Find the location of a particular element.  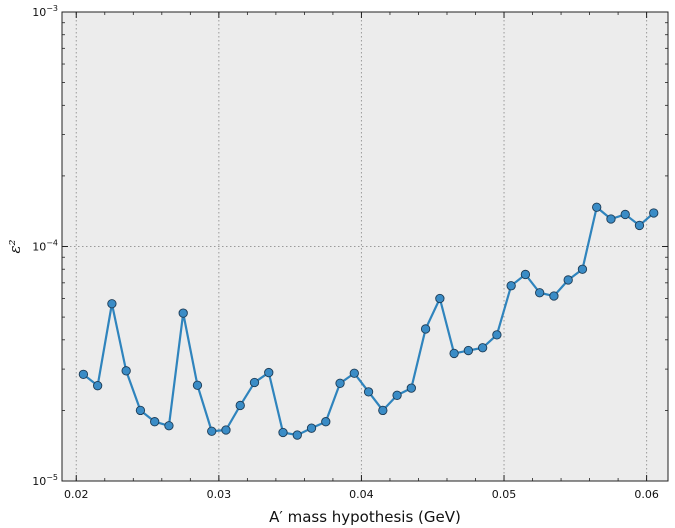

y-tick-label: 10⁻⁵ is located at coordinates (45, 480).